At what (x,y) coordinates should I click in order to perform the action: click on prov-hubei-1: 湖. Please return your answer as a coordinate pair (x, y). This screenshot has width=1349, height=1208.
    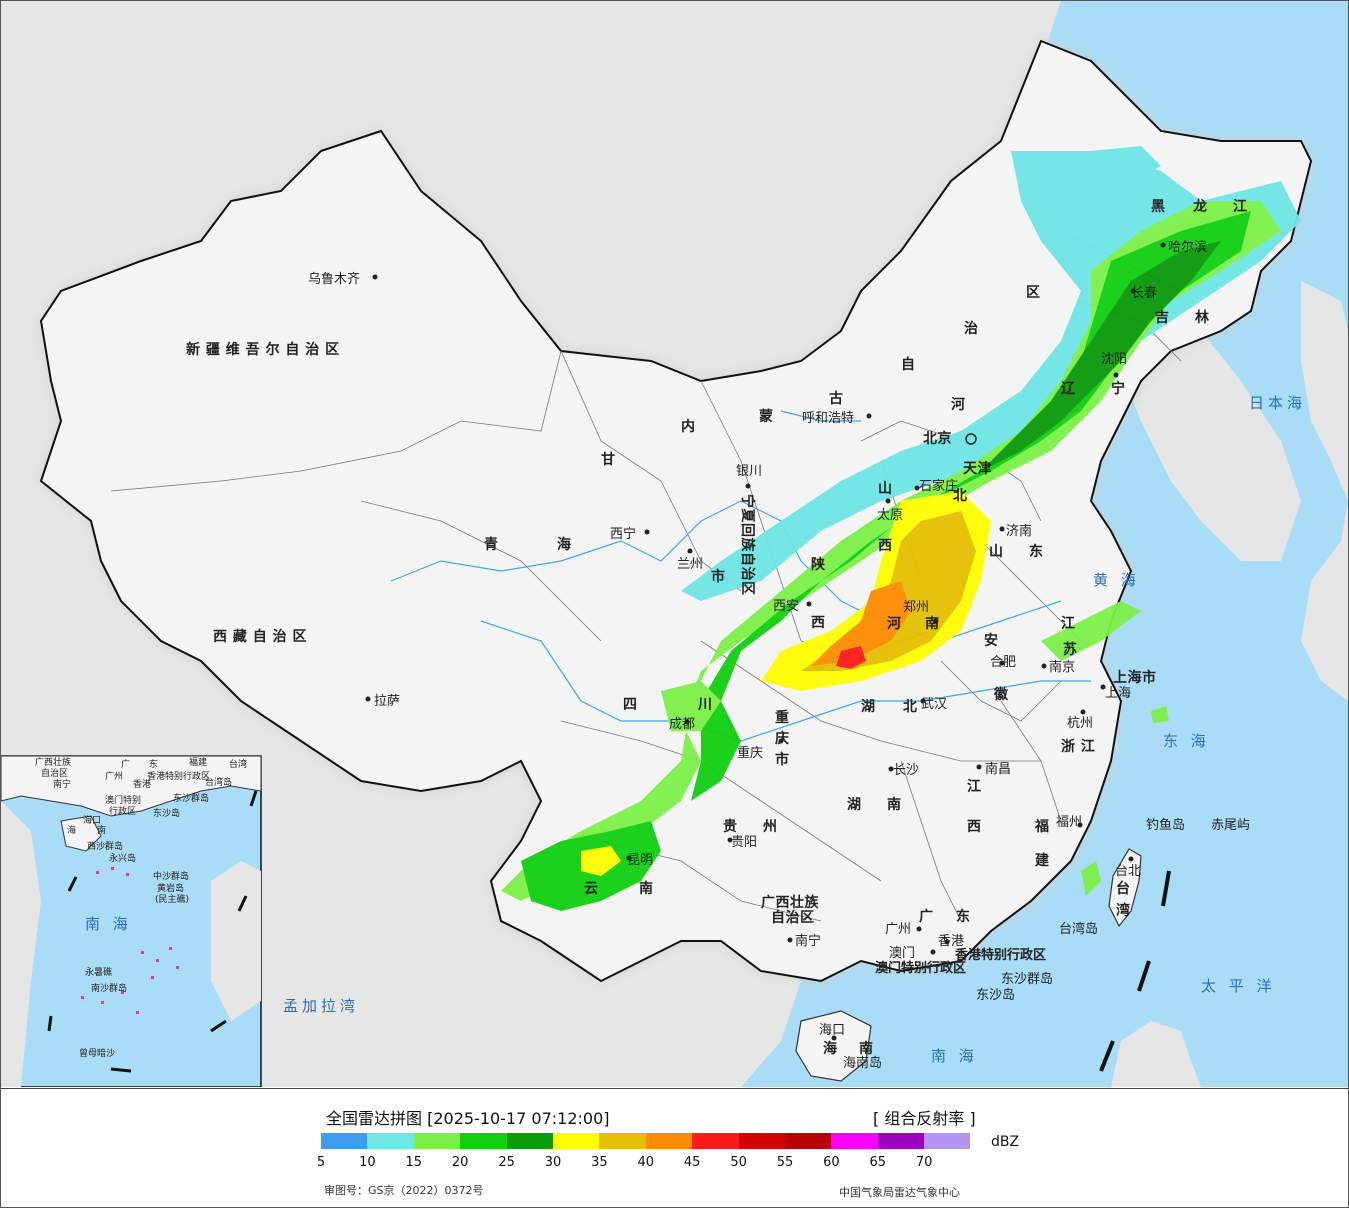
    Looking at the image, I should click on (868, 707).